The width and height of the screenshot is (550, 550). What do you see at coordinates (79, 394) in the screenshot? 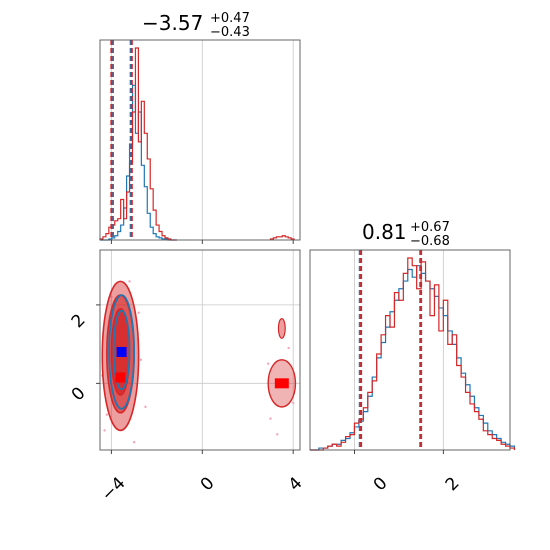
I see `y-tick-label: 0` at bounding box center [79, 394].